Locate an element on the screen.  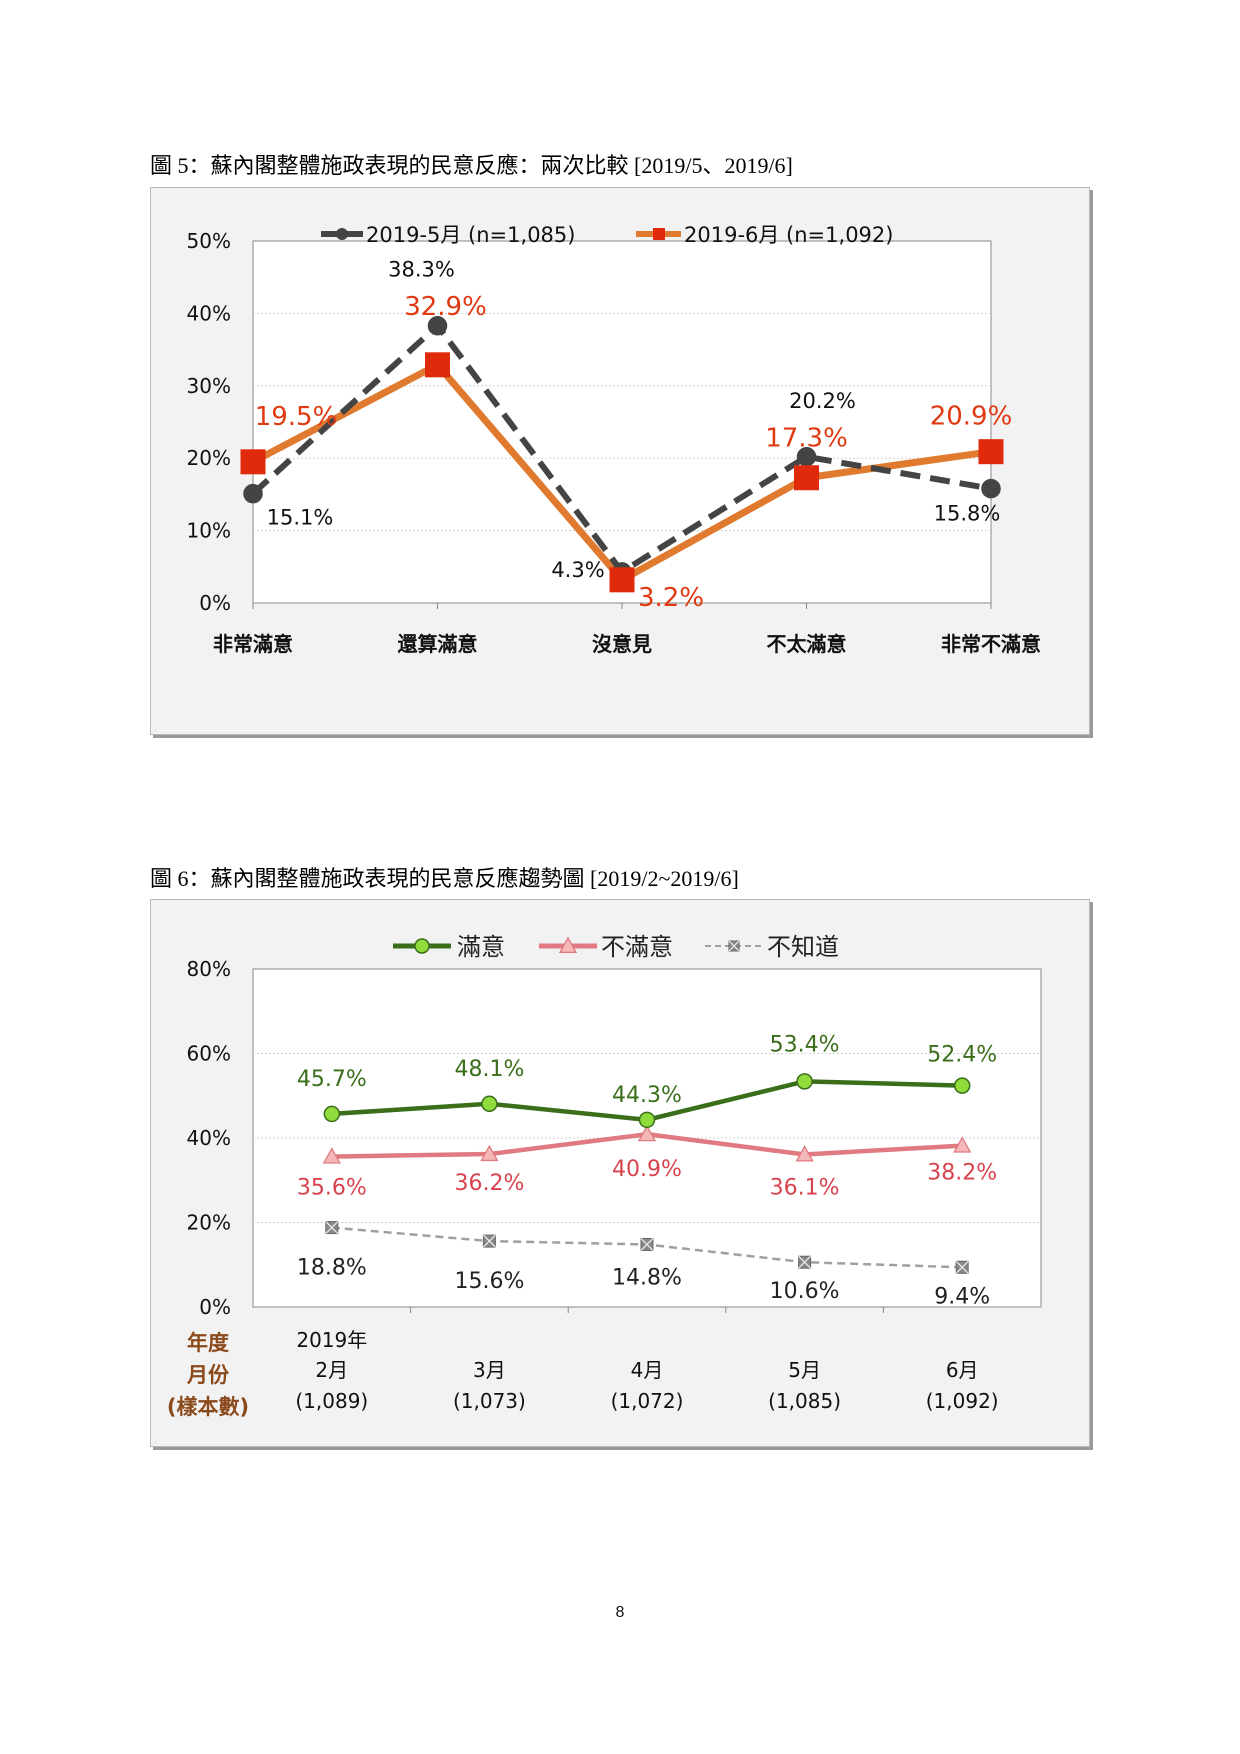
x-tick-month: 3月 is located at coordinates (489, 1370).